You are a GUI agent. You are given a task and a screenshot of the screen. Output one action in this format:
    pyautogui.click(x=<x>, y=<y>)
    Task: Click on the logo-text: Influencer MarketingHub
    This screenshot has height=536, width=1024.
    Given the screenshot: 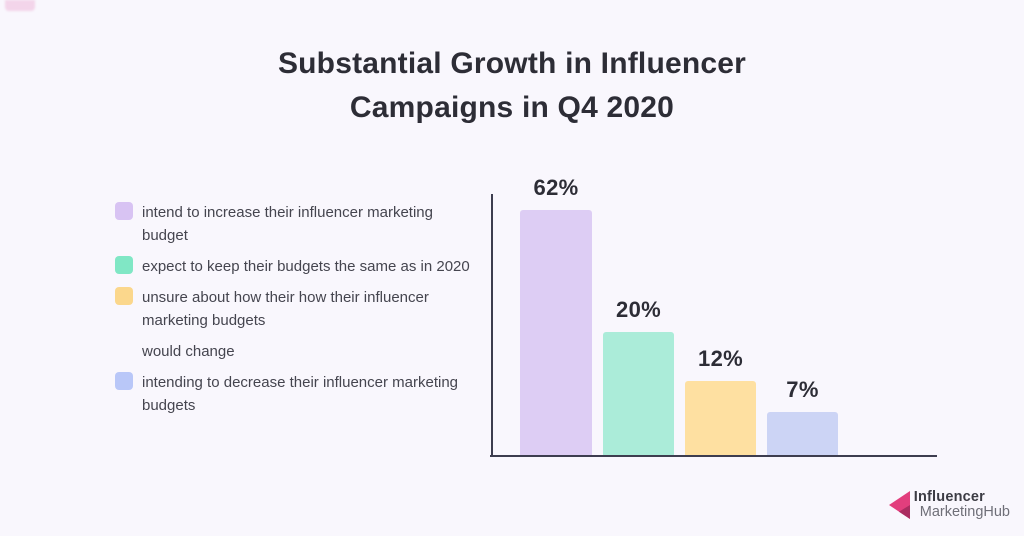 What is the action you would take?
    pyautogui.click(x=962, y=505)
    